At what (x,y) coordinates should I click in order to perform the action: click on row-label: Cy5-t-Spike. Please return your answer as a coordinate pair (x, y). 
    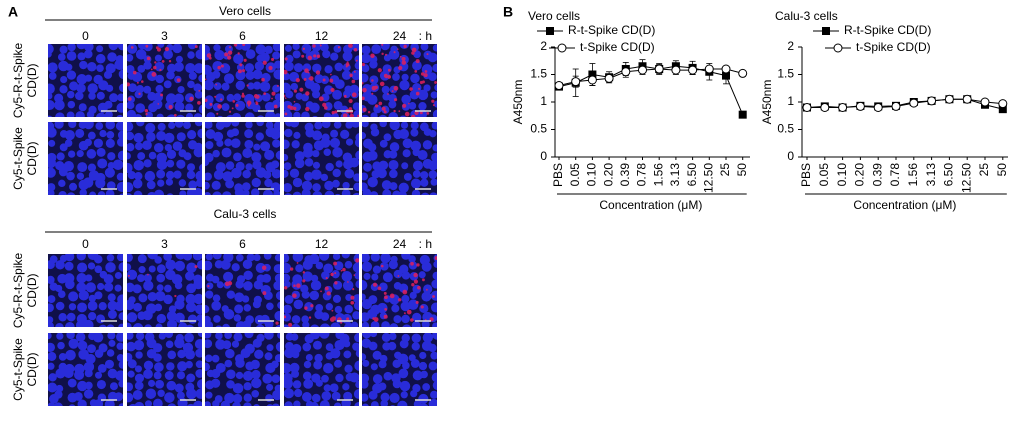
    Looking at the image, I should click on (18, 369).